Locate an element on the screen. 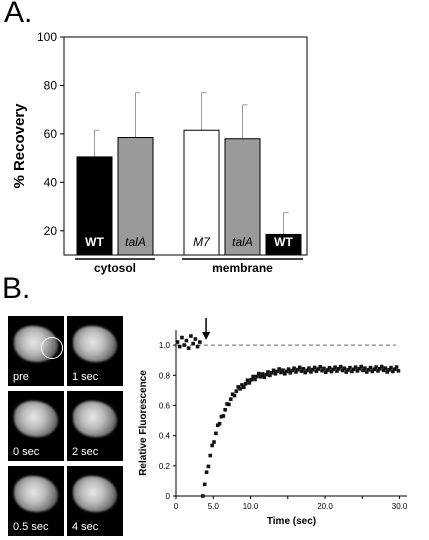  thumbnail-caption: 0 sec is located at coordinates (26, 452).